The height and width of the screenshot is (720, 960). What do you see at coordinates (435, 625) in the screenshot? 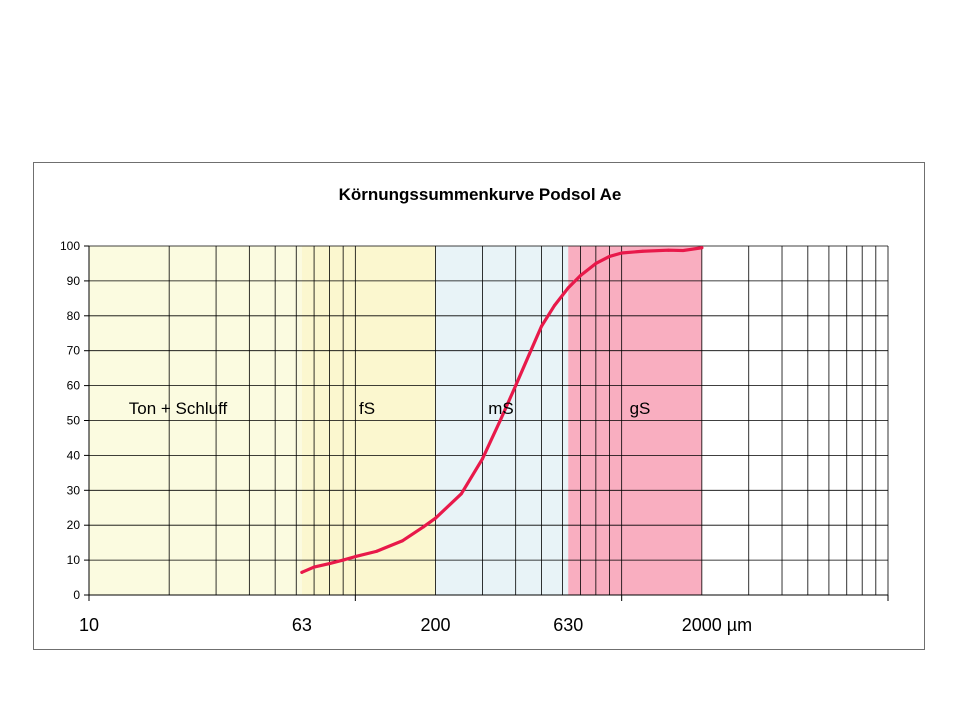
I see `x-tick-label: 200` at bounding box center [435, 625].